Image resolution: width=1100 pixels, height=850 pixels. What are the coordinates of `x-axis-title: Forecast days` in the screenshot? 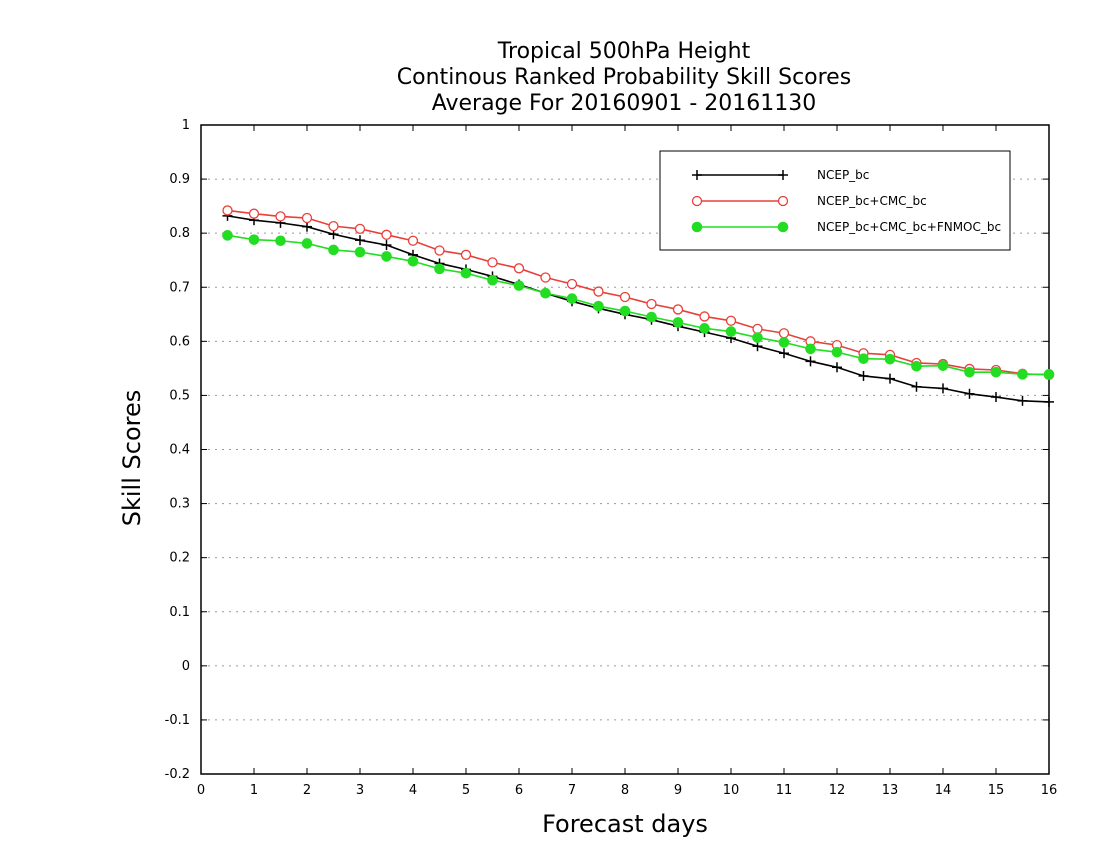 It's located at (625, 824).